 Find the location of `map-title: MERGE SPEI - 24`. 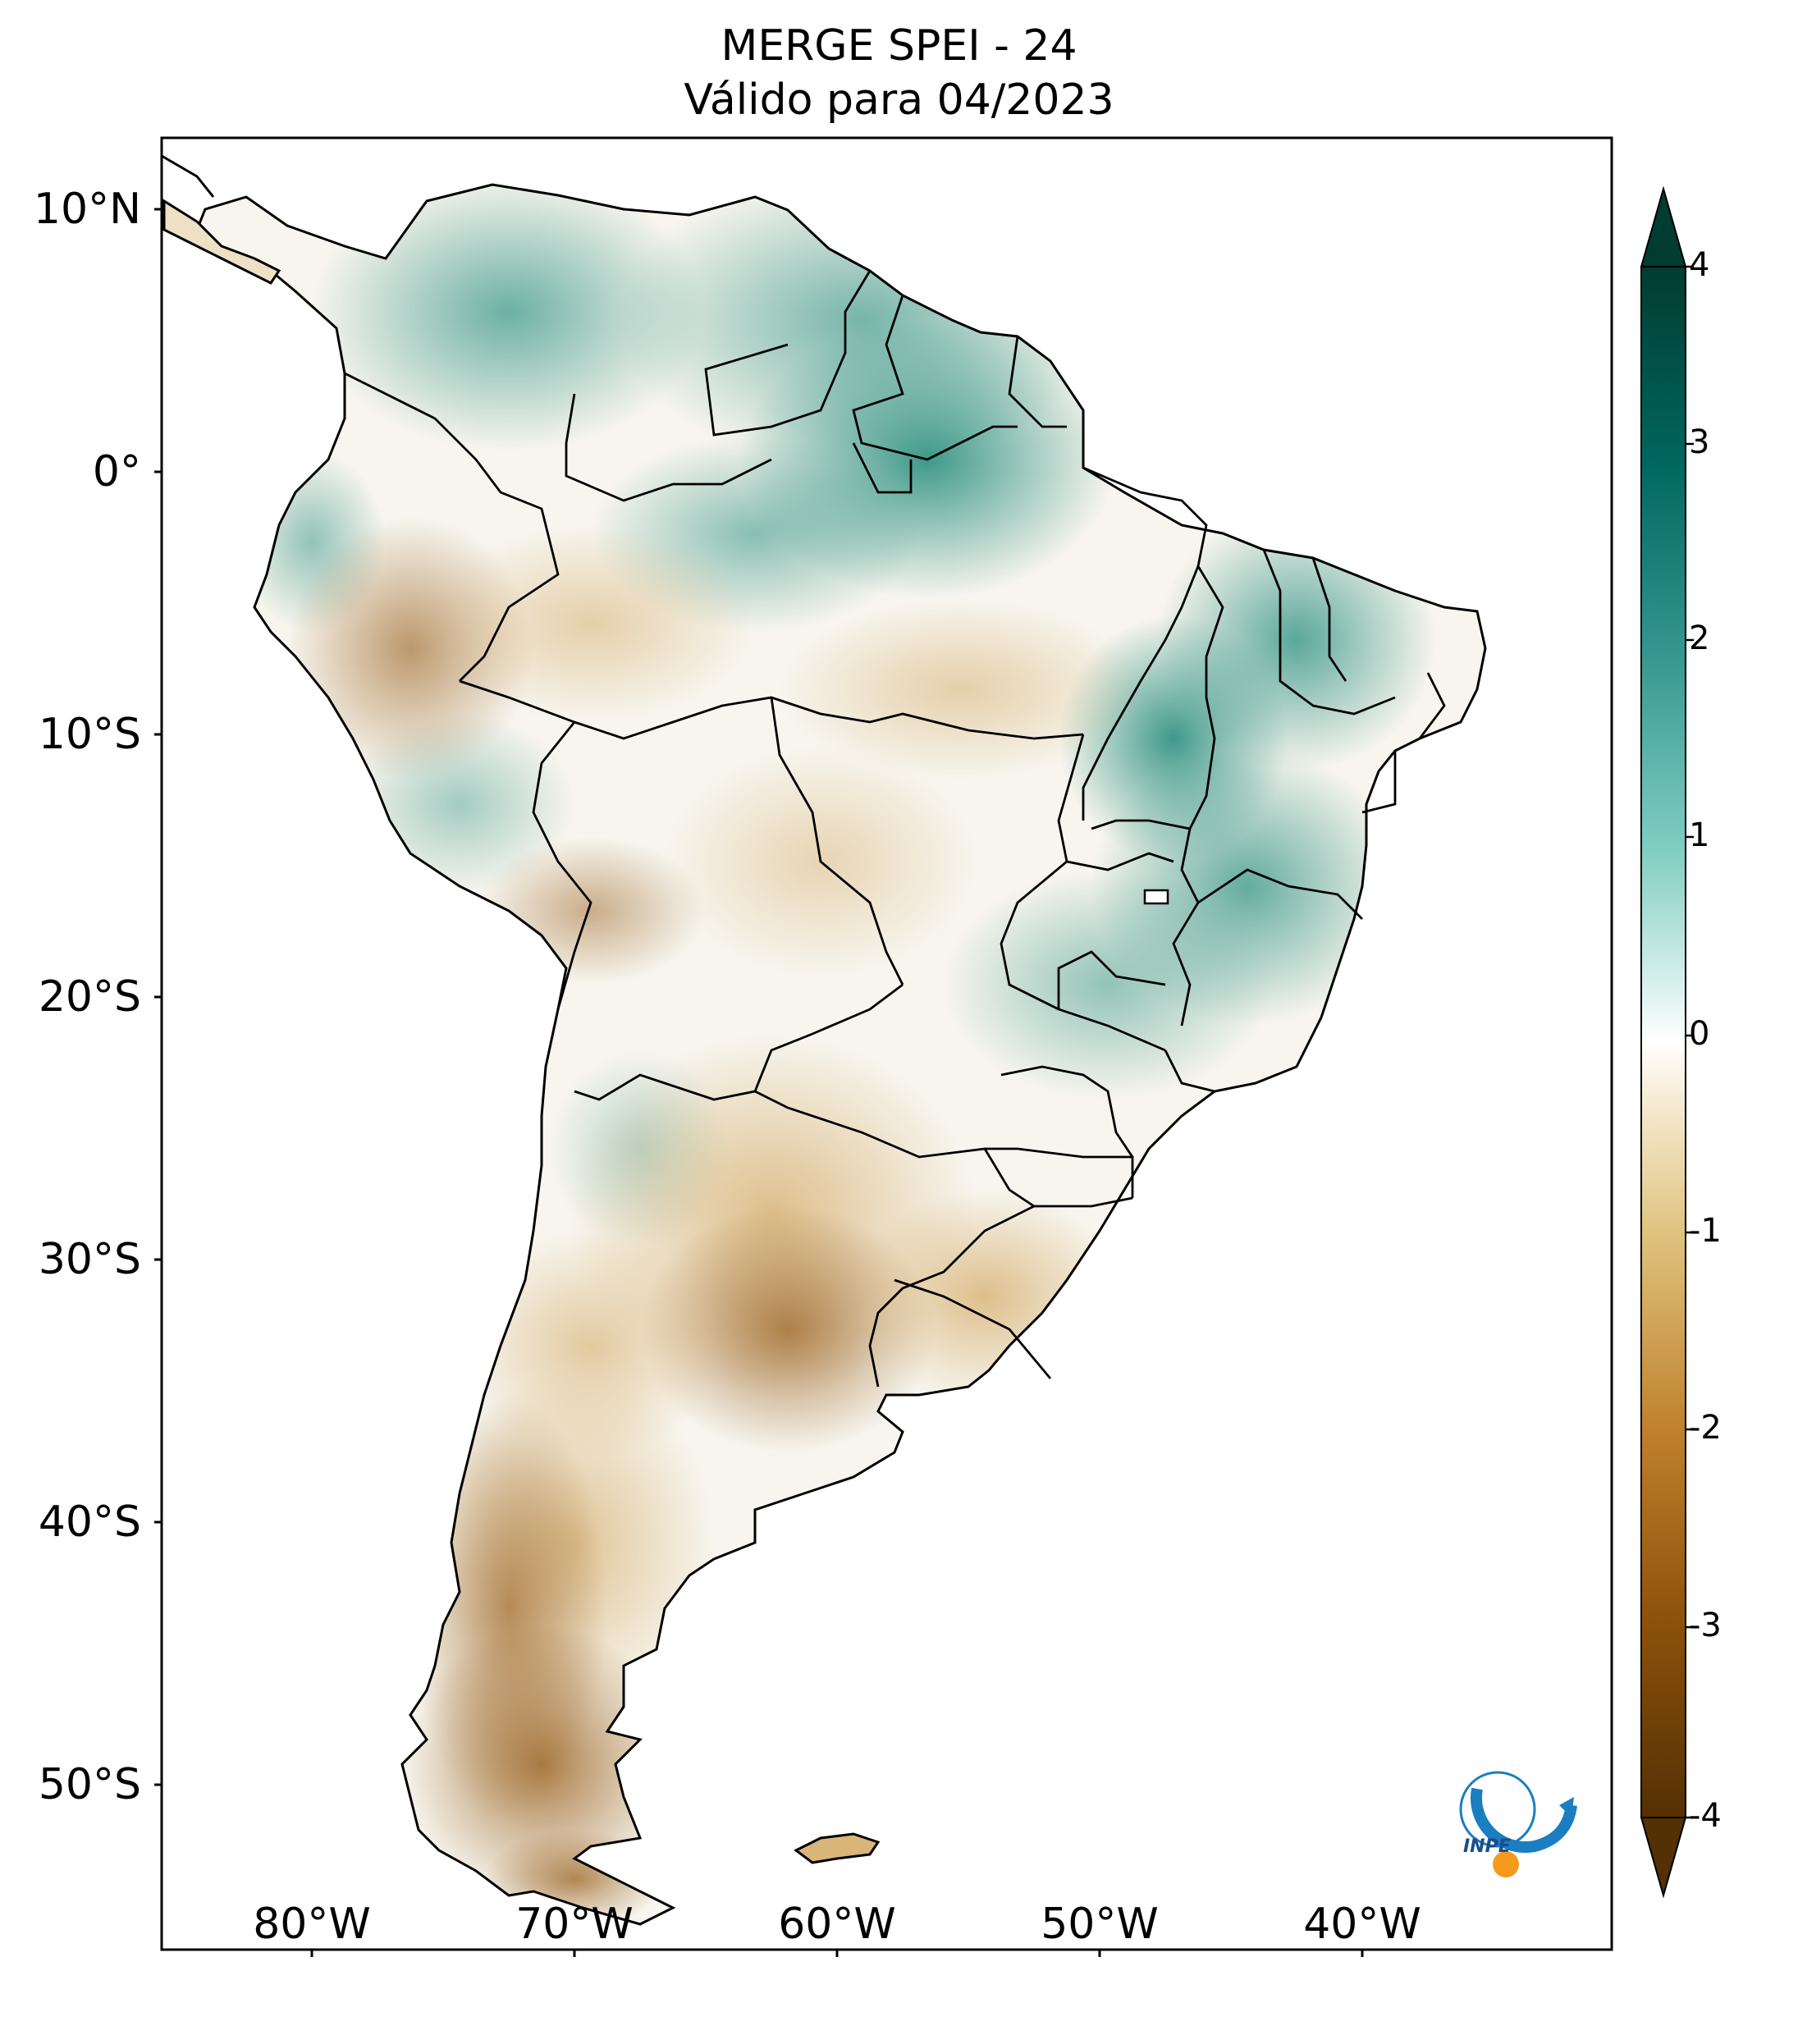

map-title: MERGE SPEI - 24 is located at coordinates (899, 46).